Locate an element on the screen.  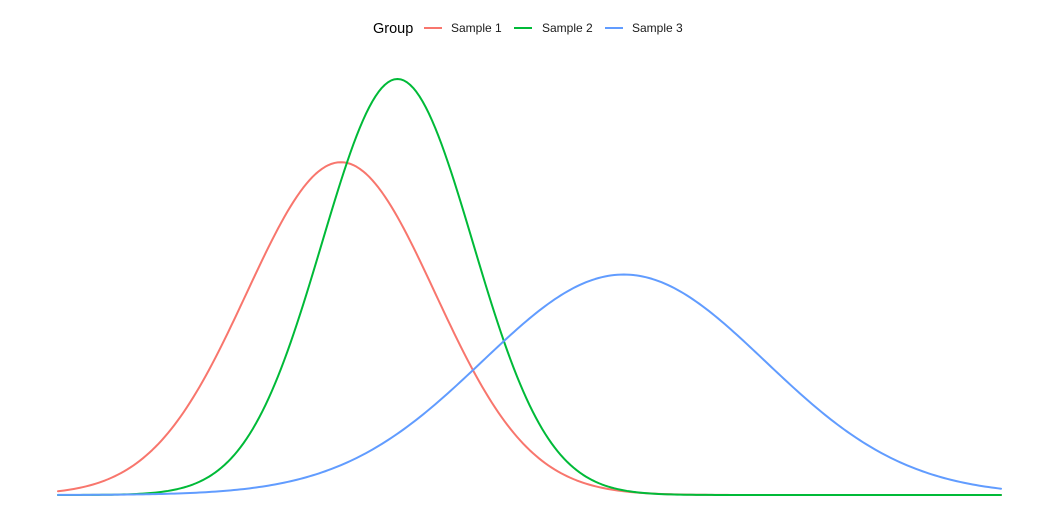
legend-item-sample-3: Sample 3 is located at coordinates (644, 28).